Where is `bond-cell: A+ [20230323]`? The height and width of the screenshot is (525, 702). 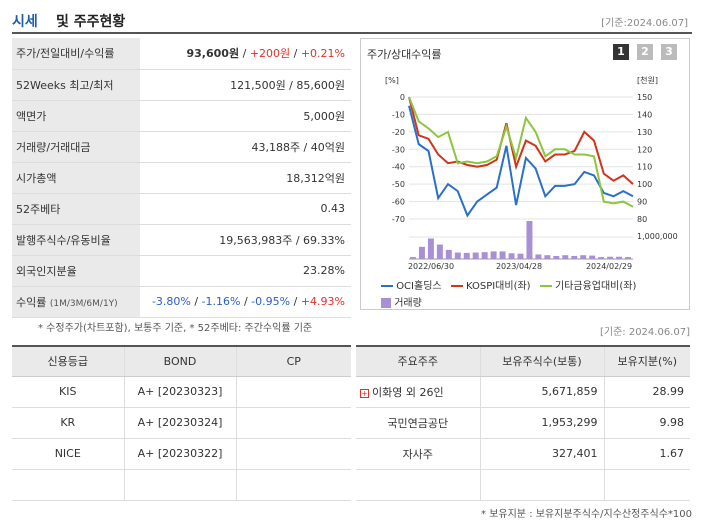 bond-cell: A+ [20230323] is located at coordinates (180, 392).